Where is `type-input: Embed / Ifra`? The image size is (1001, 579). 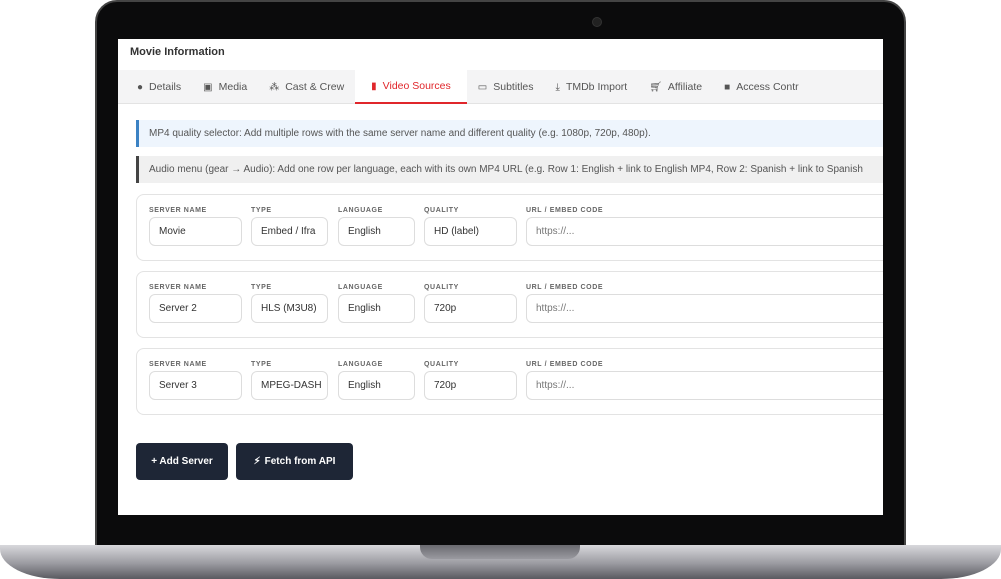
type-input: Embed / Ifra is located at coordinates (289, 231).